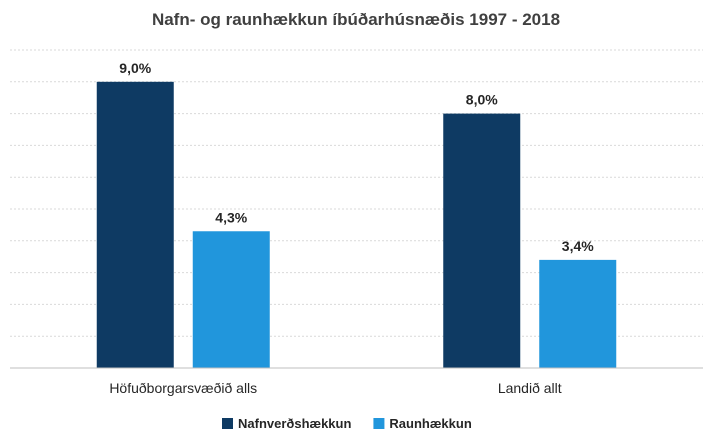 Image resolution: width=713 pixels, height=445 pixels. Describe the element at coordinates (183, 388) in the screenshot. I see `category-label: Höfuðborgarsvæðið alls` at that location.